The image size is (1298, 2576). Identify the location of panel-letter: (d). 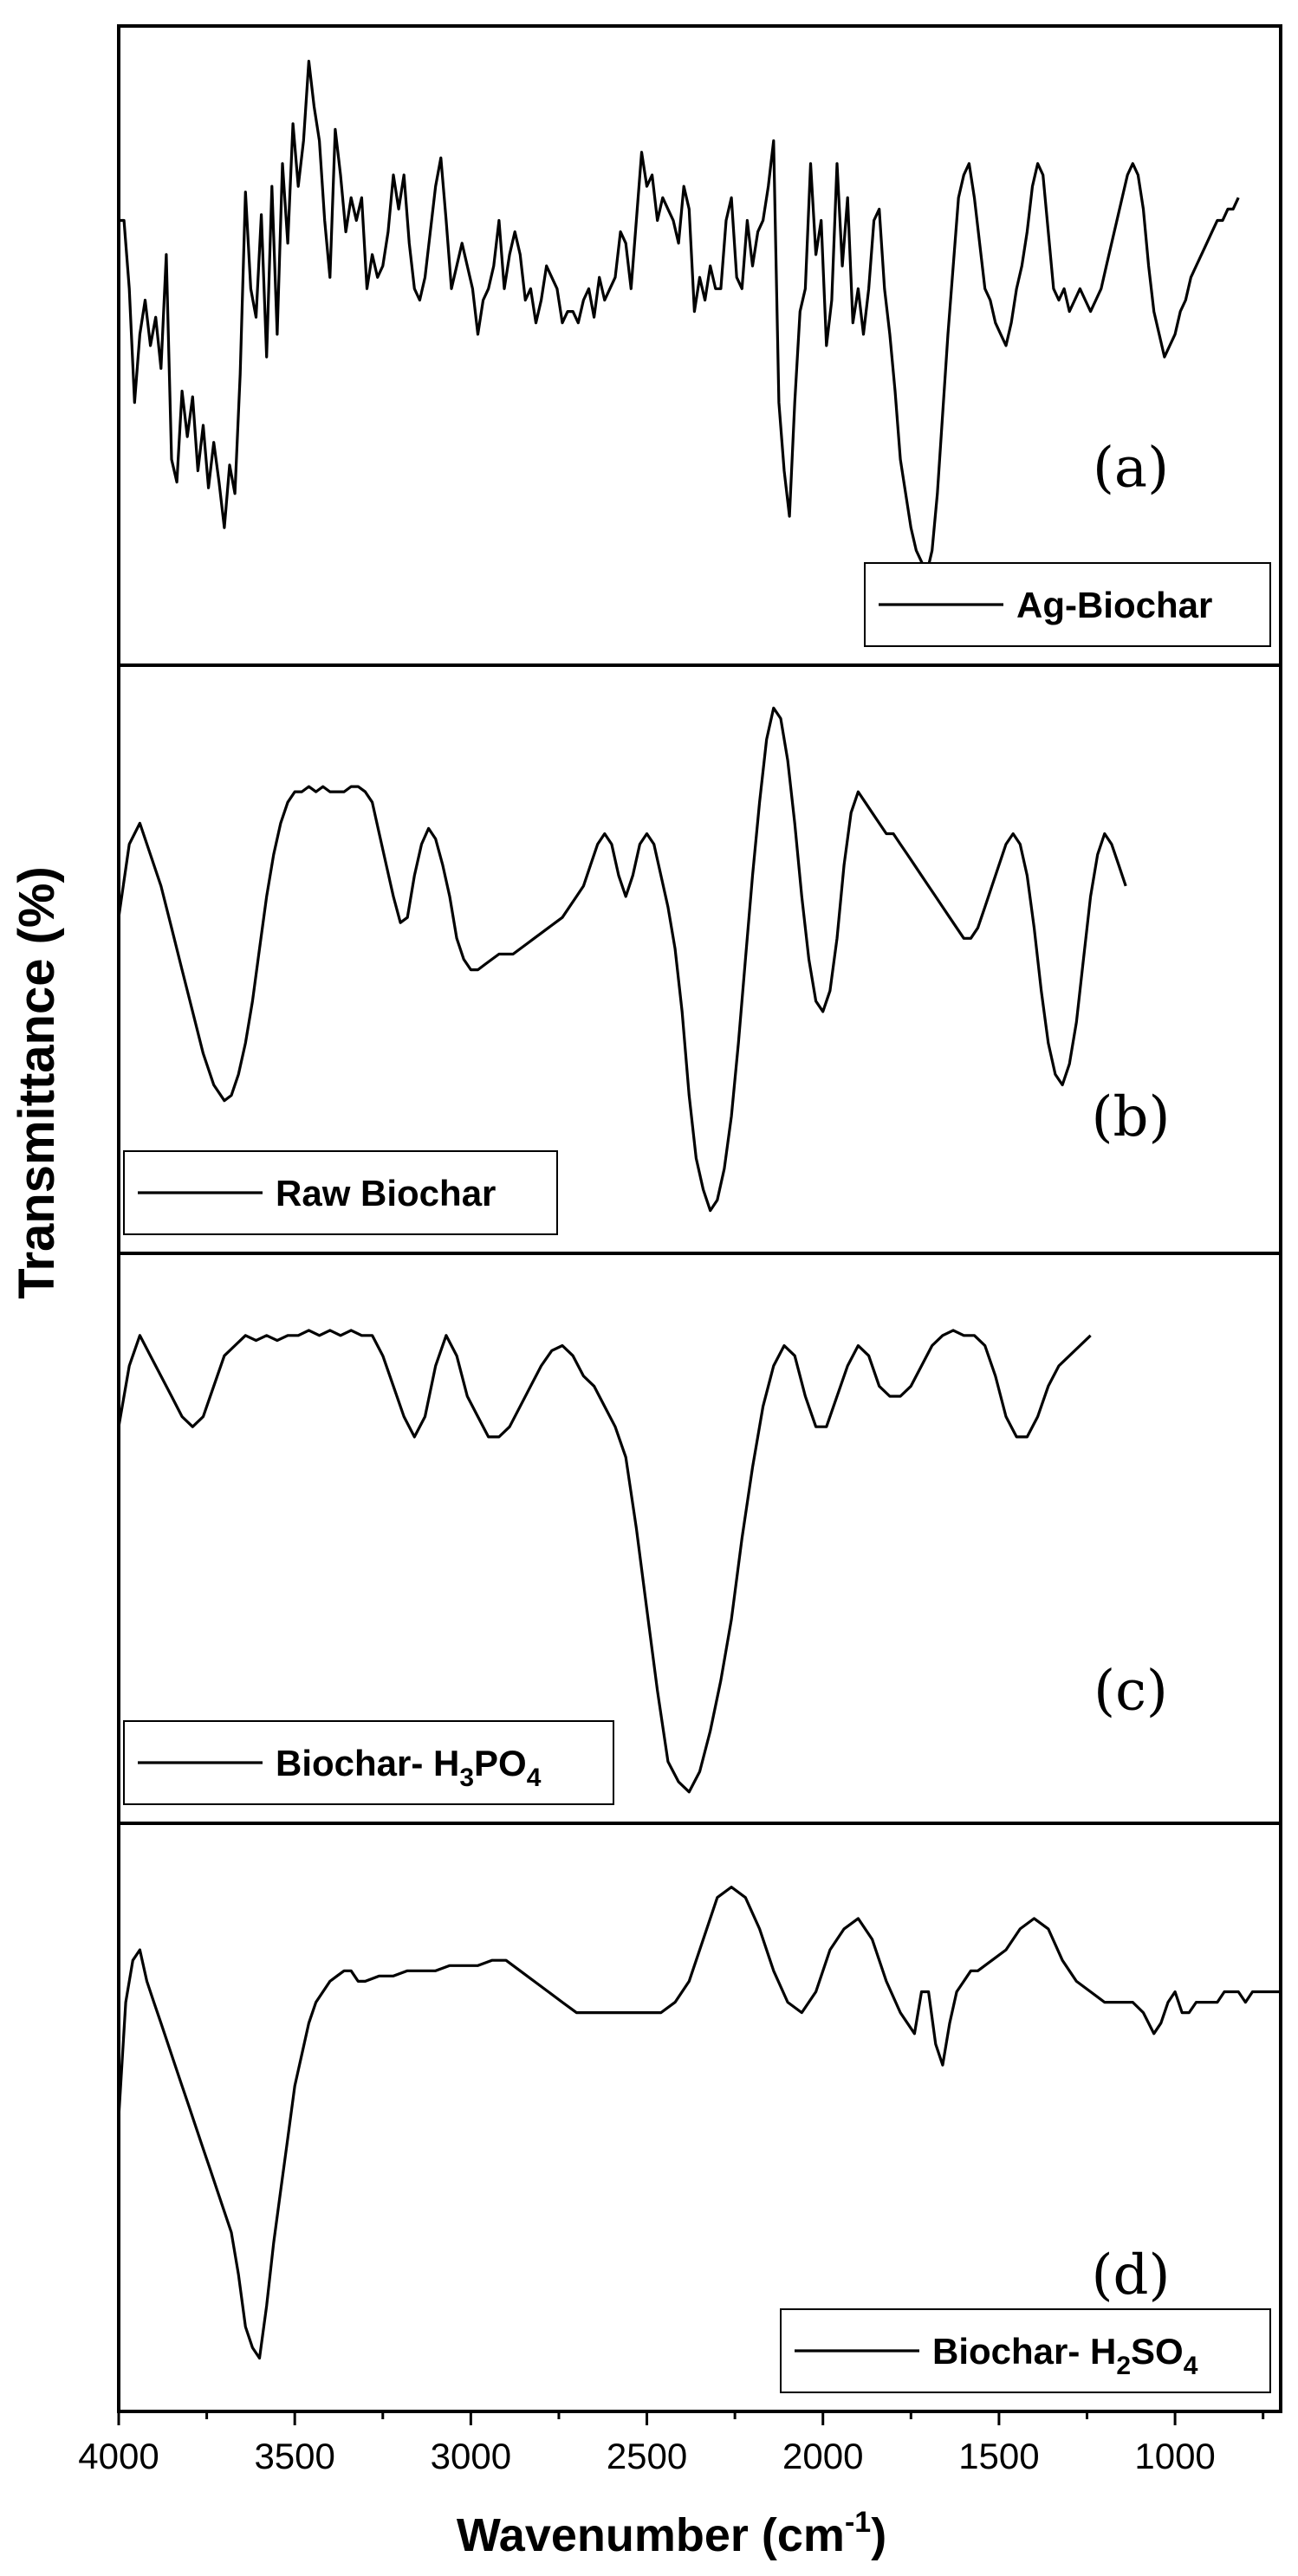
(1131, 2275).